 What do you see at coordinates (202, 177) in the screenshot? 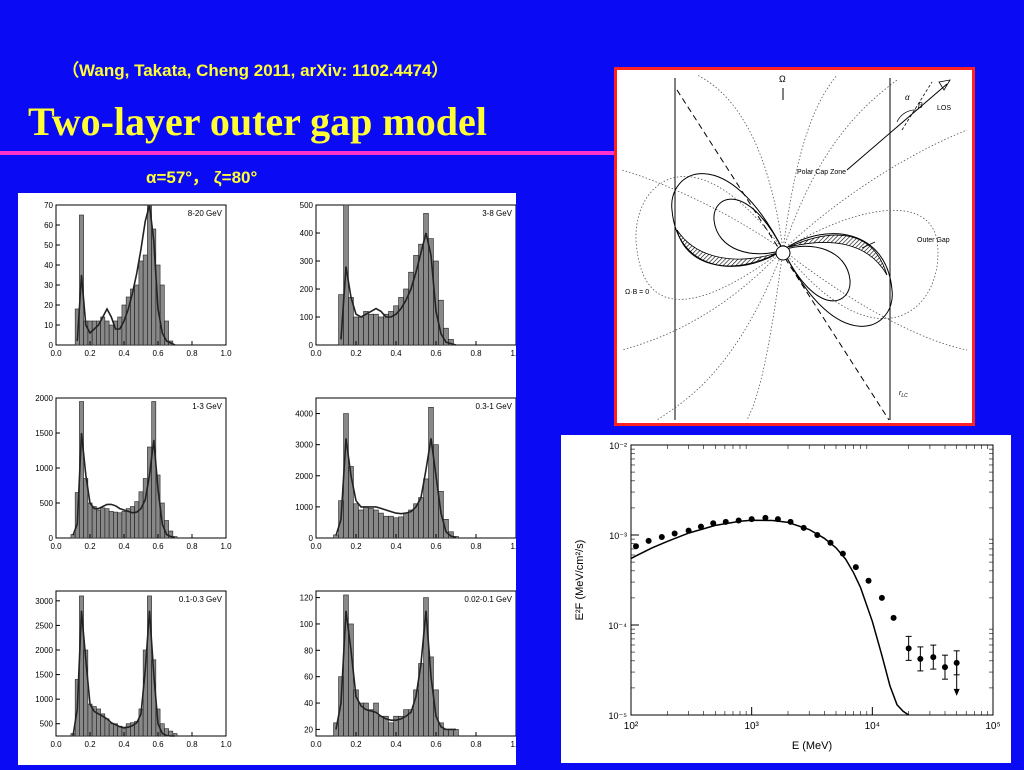
I see `angle-parameters: α=57°， ζ=80°` at bounding box center [202, 177].